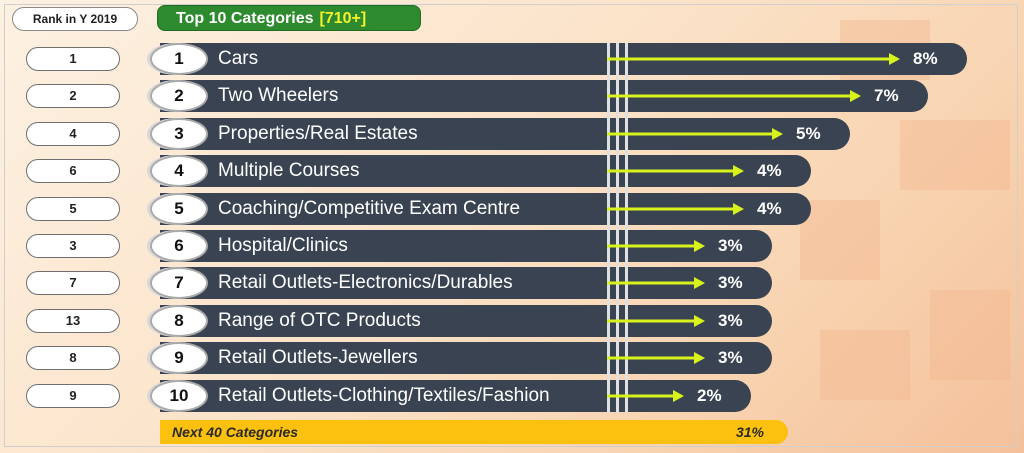  What do you see at coordinates (73, 246) in the screenshot?
I see `rank-2019-pill: 3` at bounding box center [73, 246].